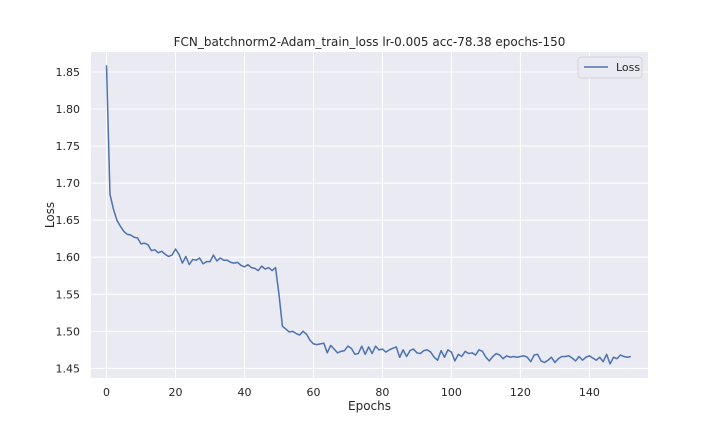 The image size is (720, 432). Describe the element at coordinates (68, 331) in the screenshot. I see `y-tick-label: 1.50` at that location.